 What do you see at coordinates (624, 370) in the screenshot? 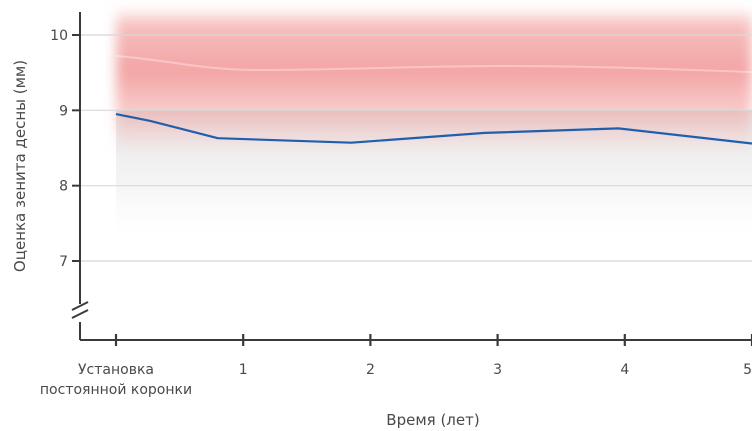
I see `x-tick-label-4: 4` at bounding box center [624, 370].